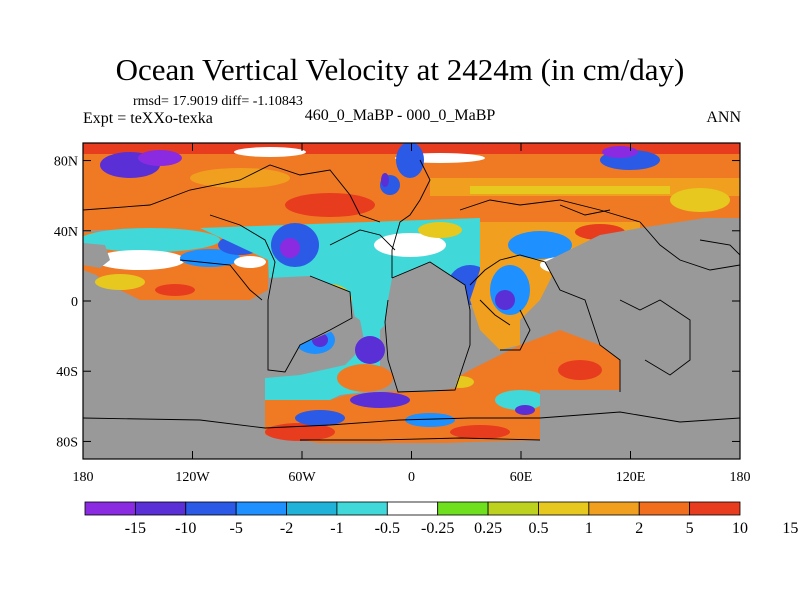  Describe the element at coordinates (402, 451) in the screenshot. I see `antarctica-coast-landmass` at that location.